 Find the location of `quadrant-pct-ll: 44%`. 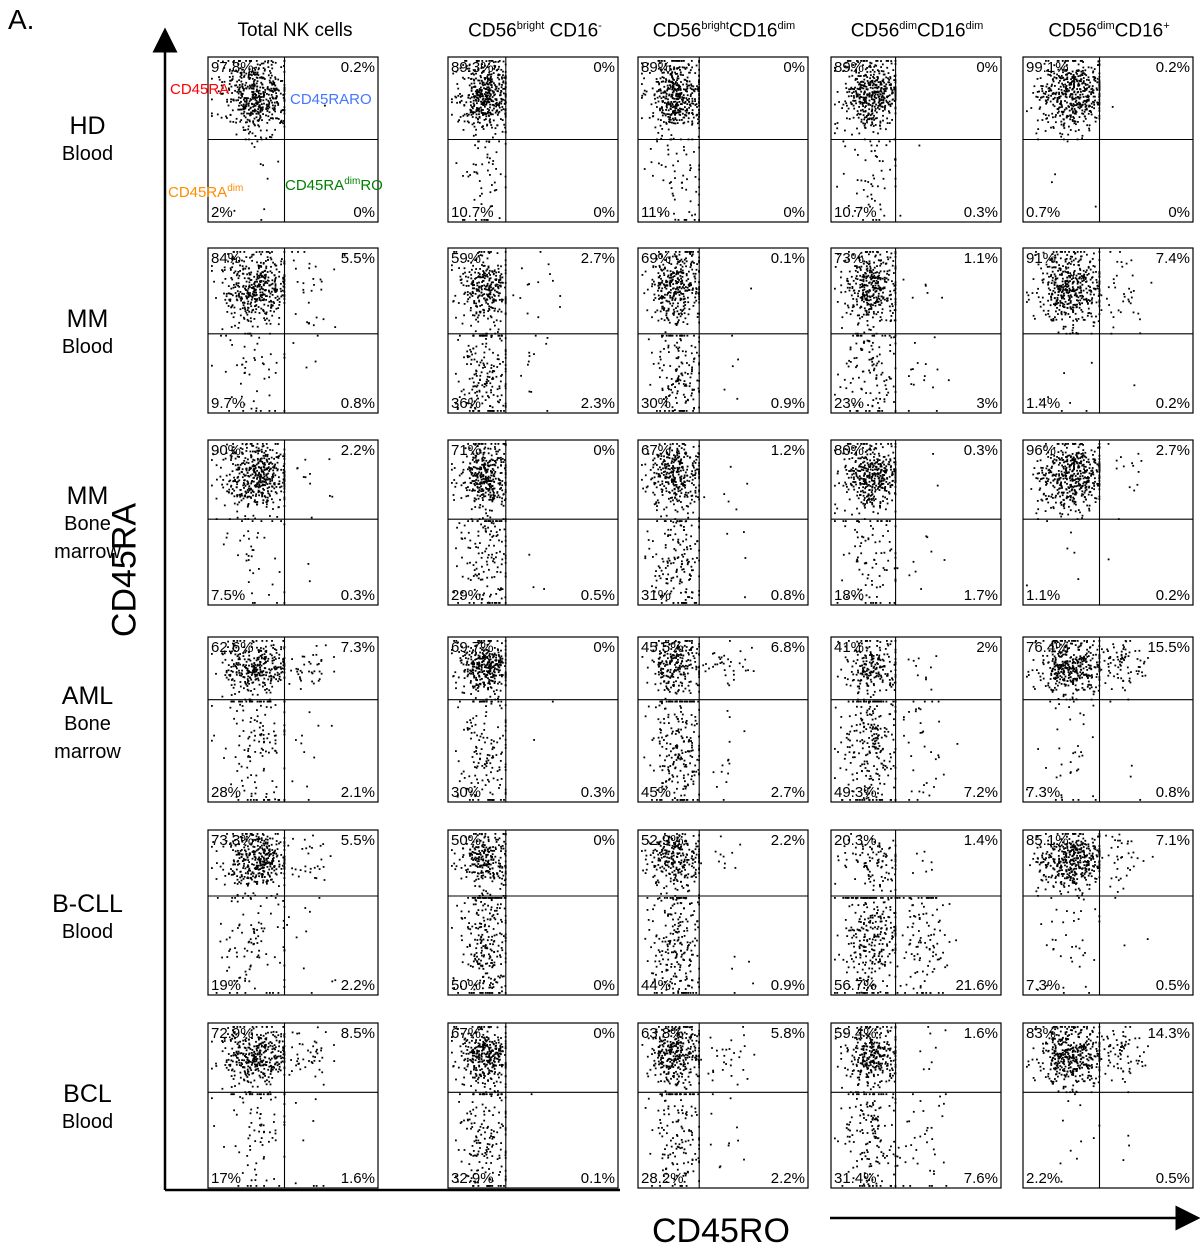

quadrant-pct-ll: 44% is located at coordinates (656, 985).